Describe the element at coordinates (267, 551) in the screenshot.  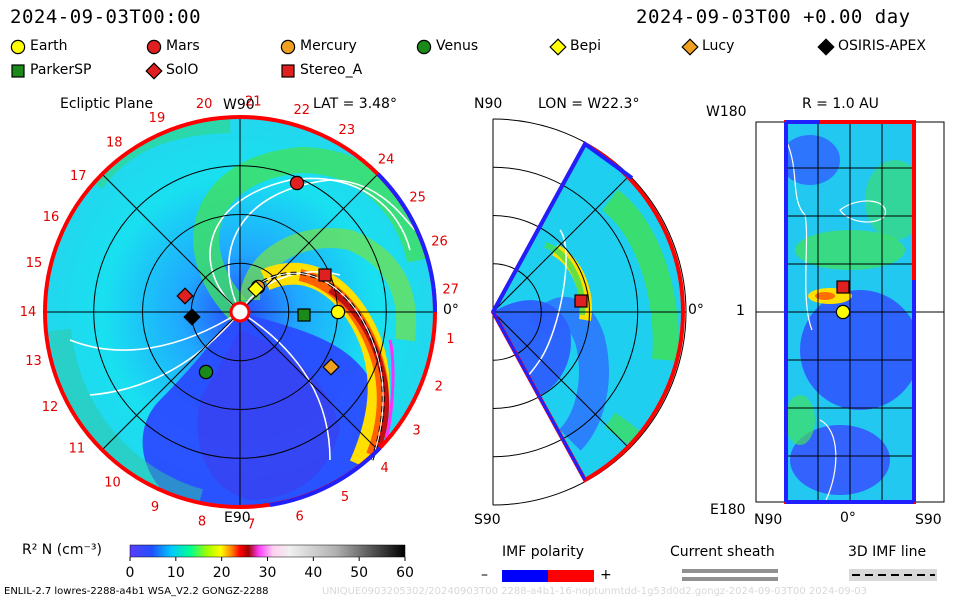
I see `colorbar` at that location.